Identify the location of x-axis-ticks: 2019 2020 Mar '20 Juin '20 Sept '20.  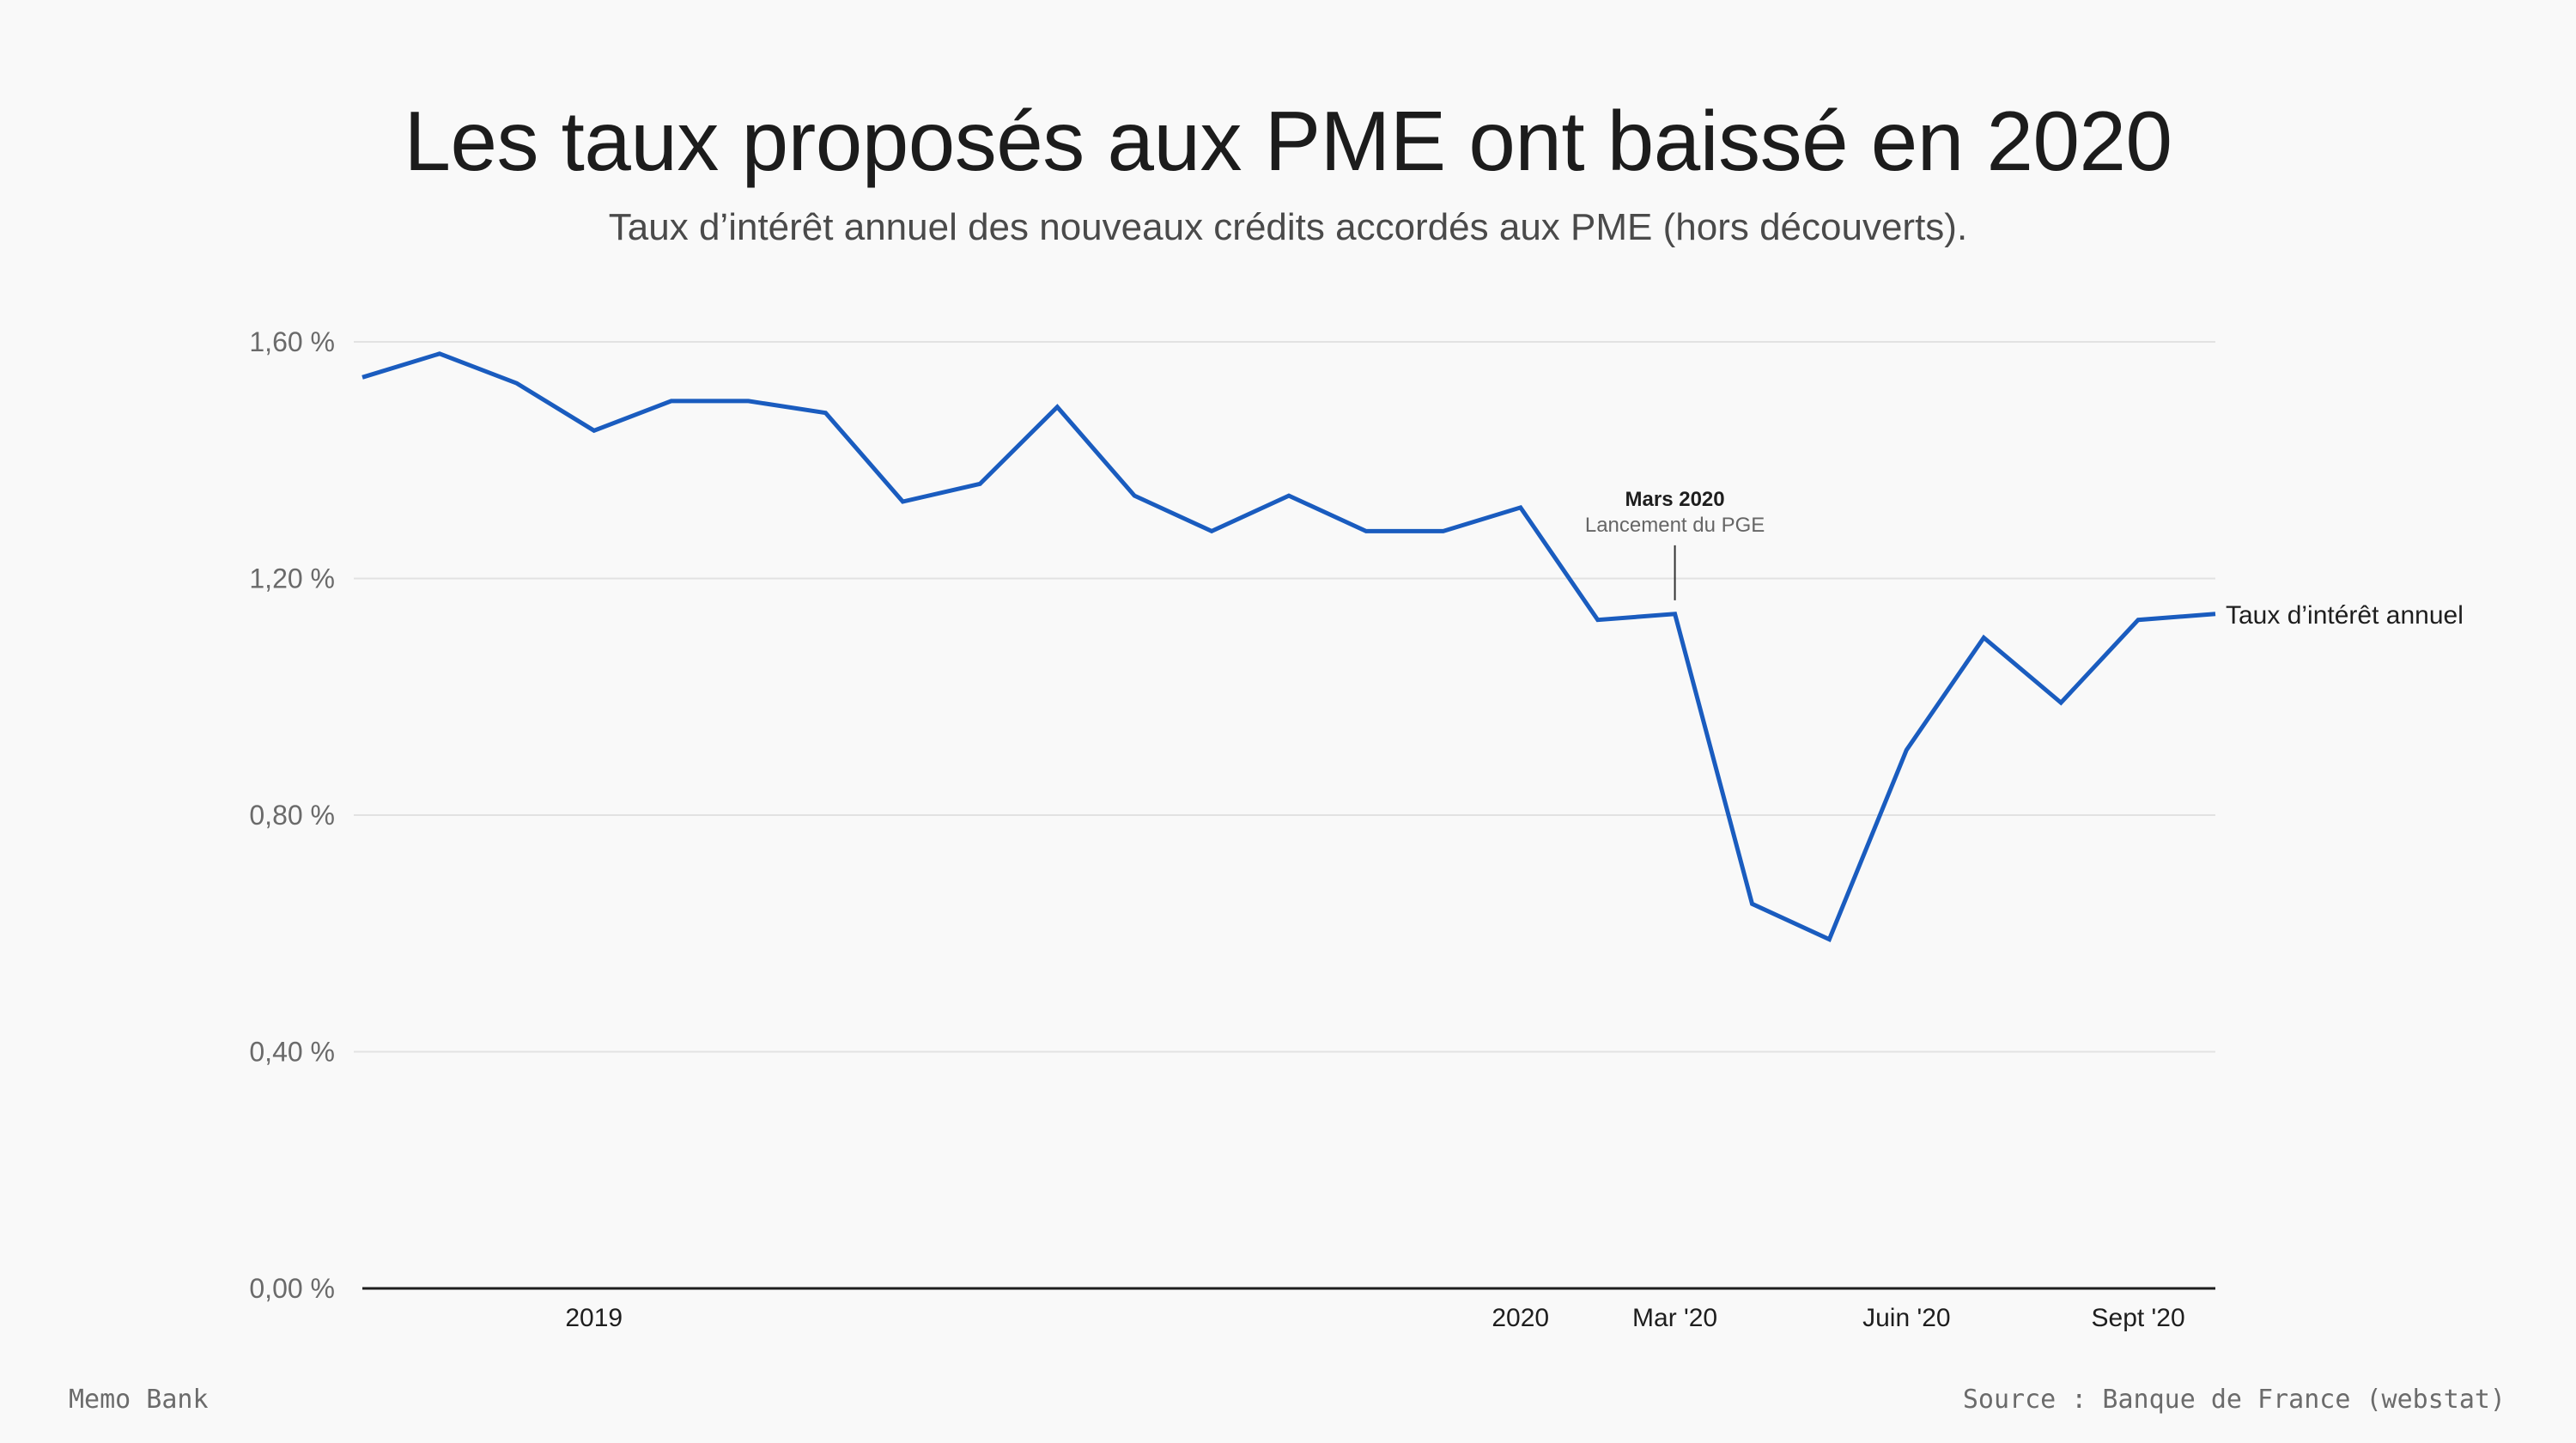
(1374, 1318).